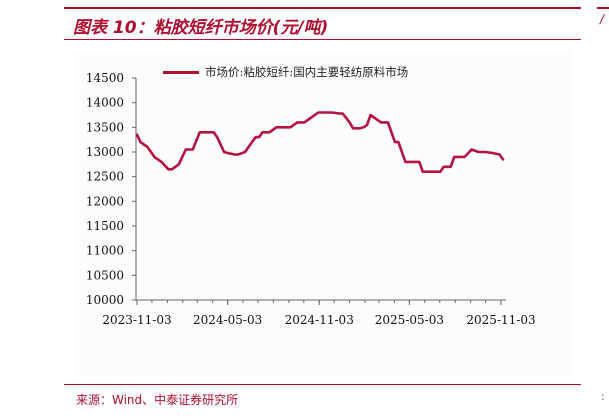 The width and height of the screenshot is (609, 418). Describe the element at coordinates (105, 251) in the screenshot. I see `y-tick-label: 11000` at that location.